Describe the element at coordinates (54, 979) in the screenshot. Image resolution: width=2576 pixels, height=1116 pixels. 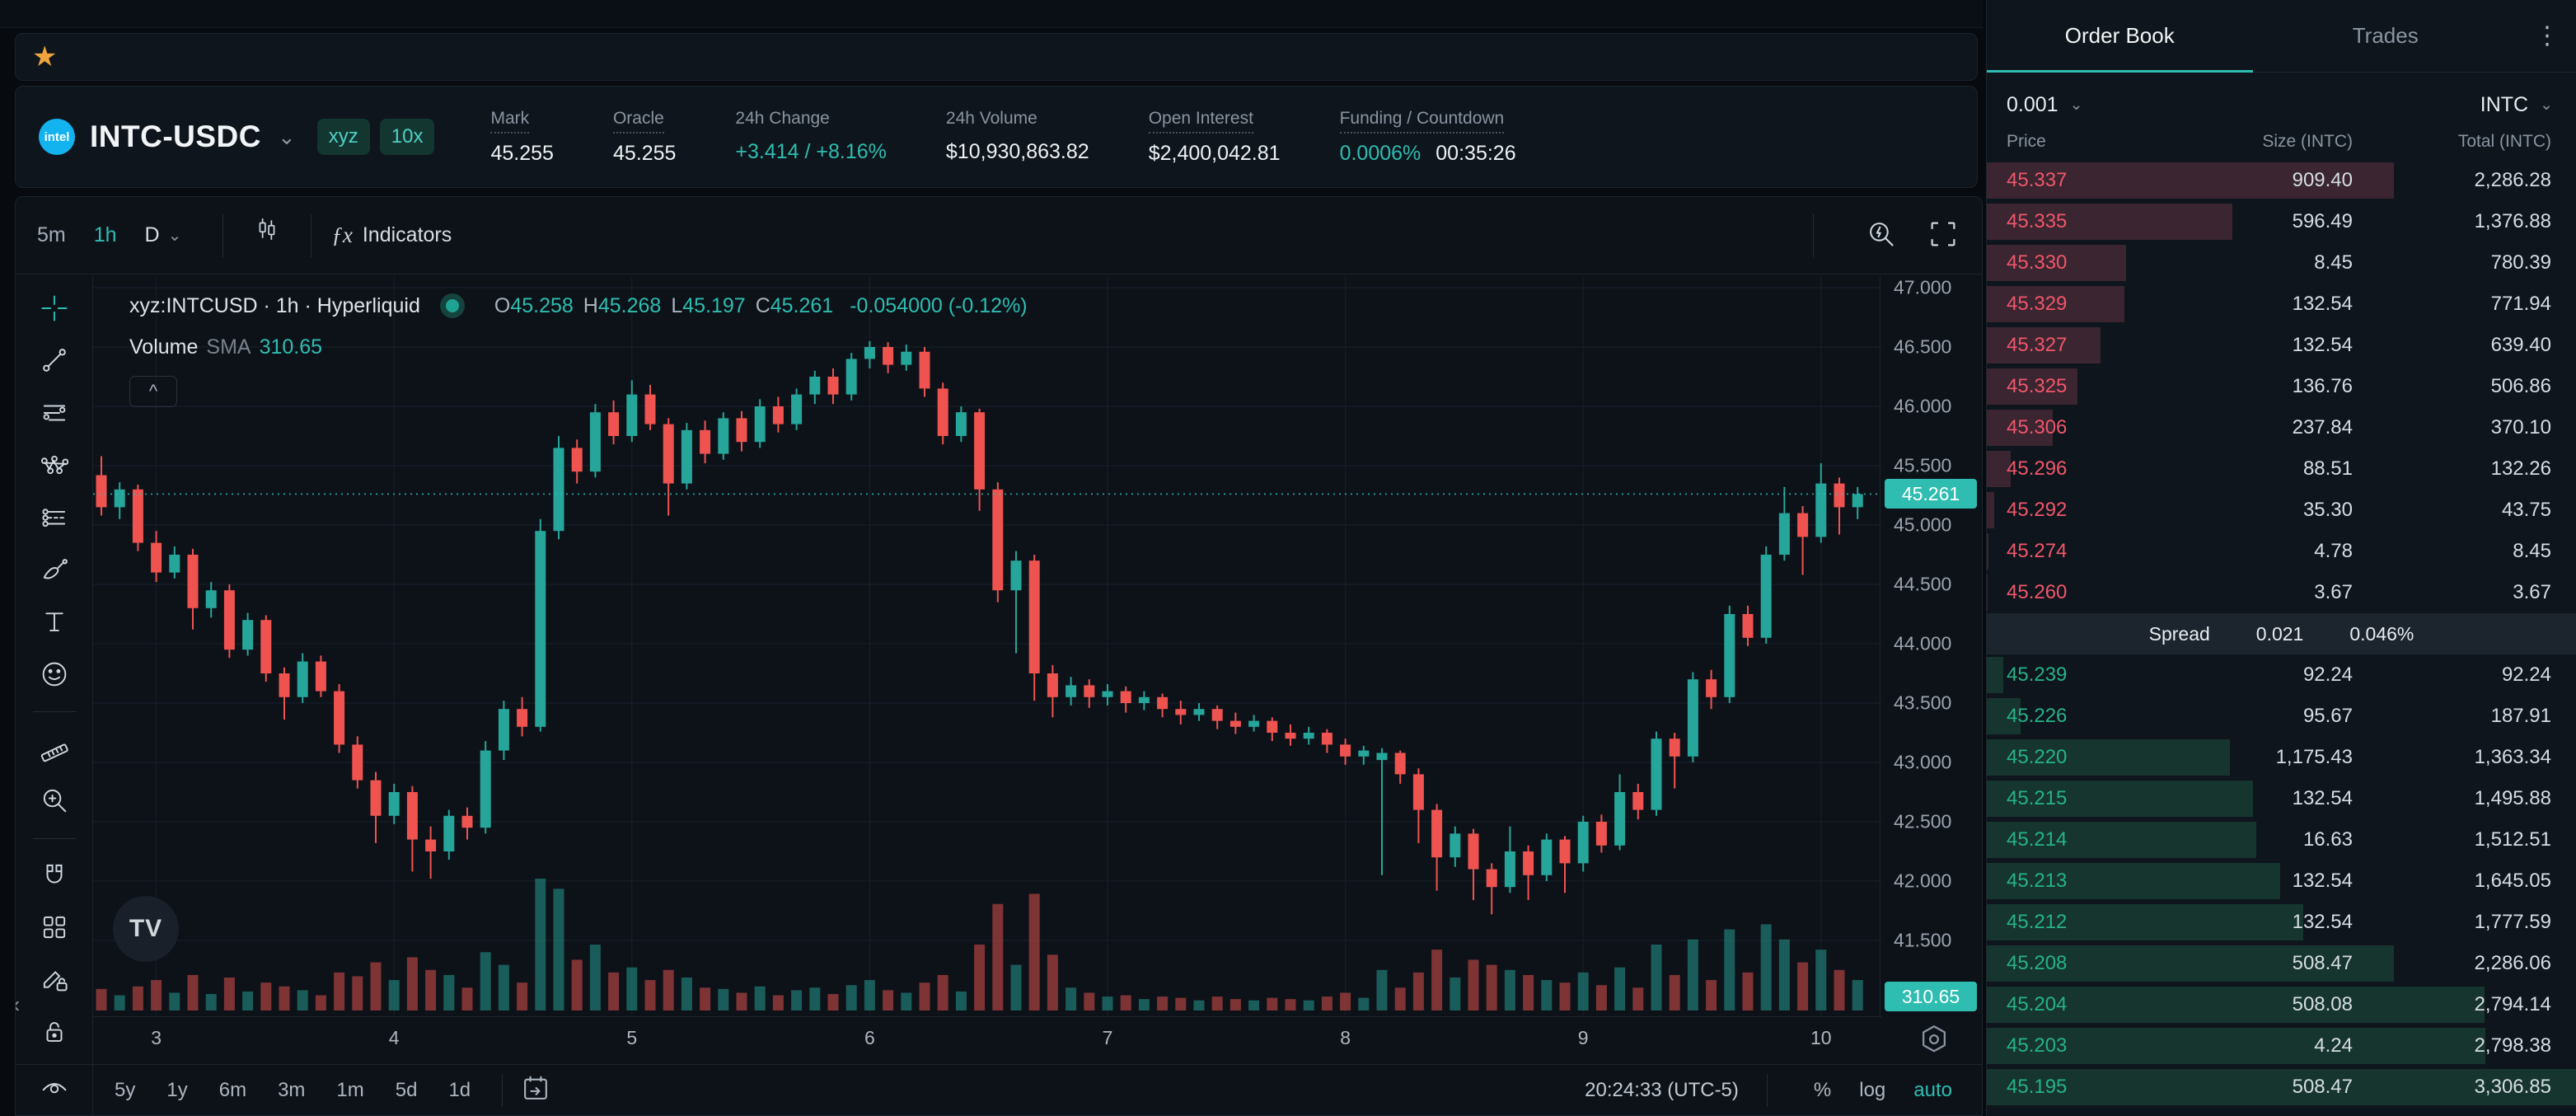
I see `drawing-mode-lock-icon` at that location.